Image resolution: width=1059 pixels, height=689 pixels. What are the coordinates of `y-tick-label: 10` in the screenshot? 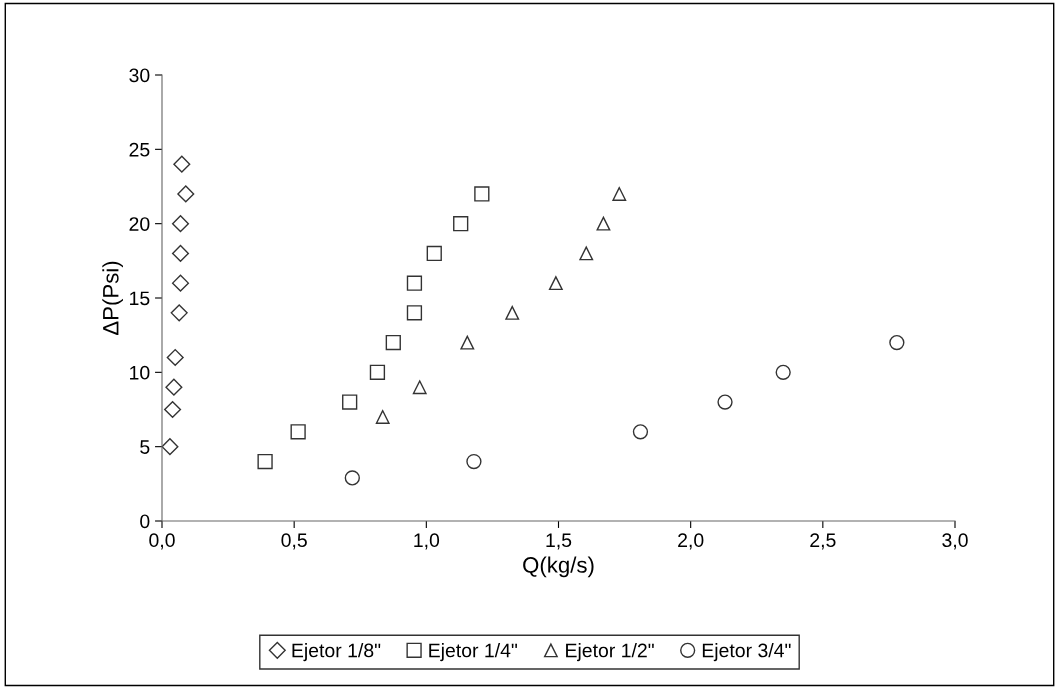 It's located at (140, 372).